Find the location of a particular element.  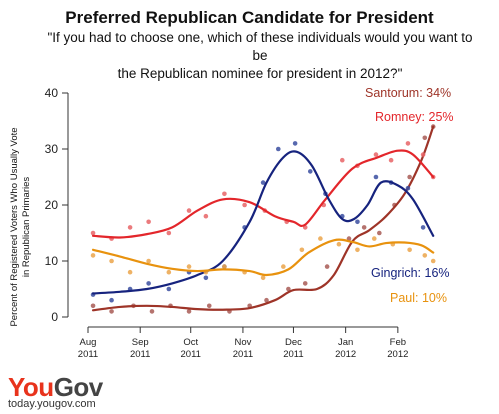

y-tick-label: 40 is located at coordinates (52, 93).